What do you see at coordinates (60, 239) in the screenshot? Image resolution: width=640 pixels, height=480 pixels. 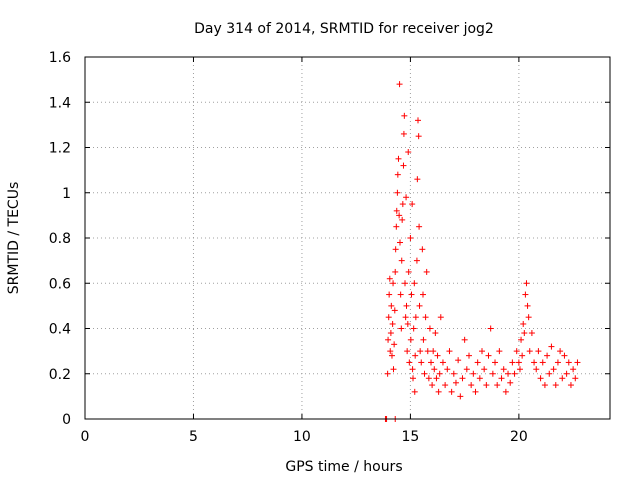 I see `y-tick-label: 0.8` at bounding box center [60, 239].